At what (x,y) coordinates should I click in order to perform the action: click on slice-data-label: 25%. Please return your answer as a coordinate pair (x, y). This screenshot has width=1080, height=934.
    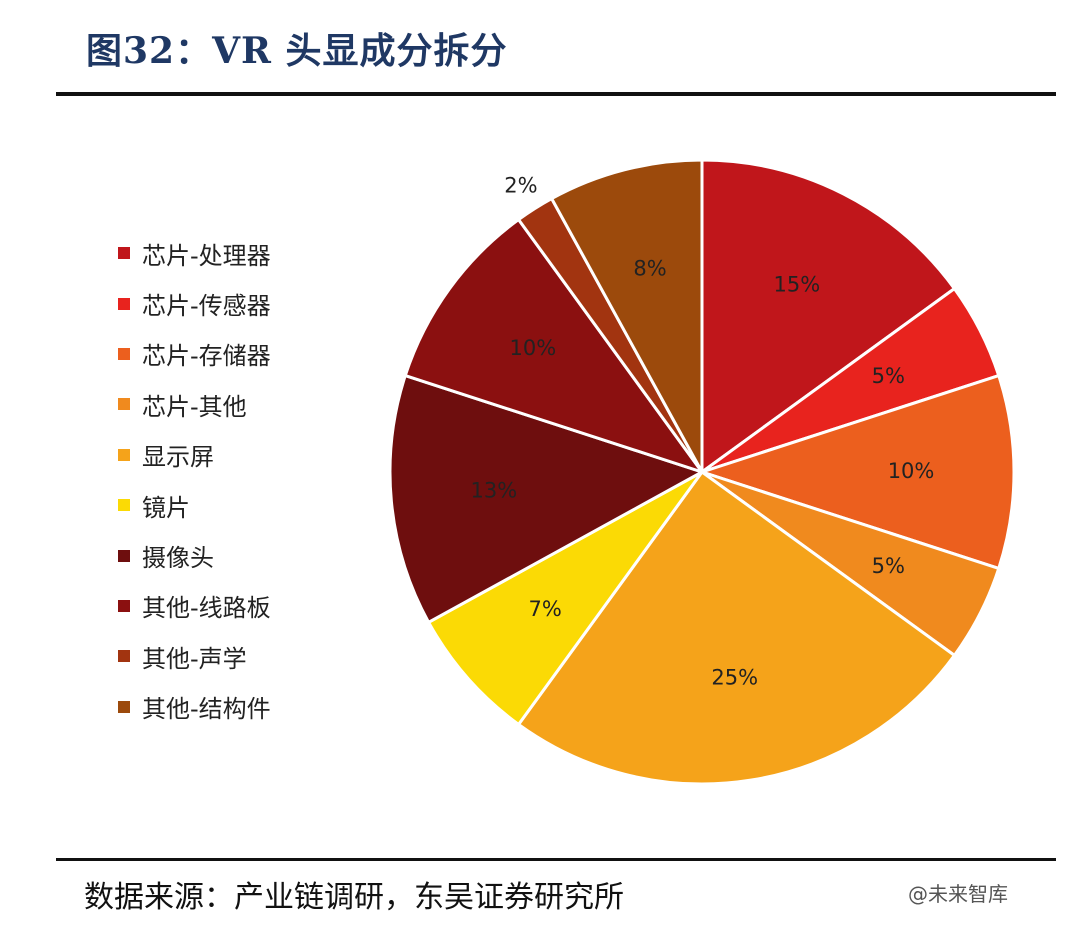
    Looking at the image, I should click on (734, 677).